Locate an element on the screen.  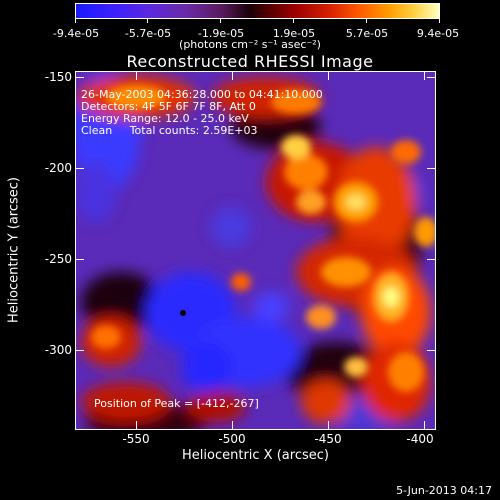
peak-position: Position of Peak = [-412,-267] is located at coordinates (176, 403).